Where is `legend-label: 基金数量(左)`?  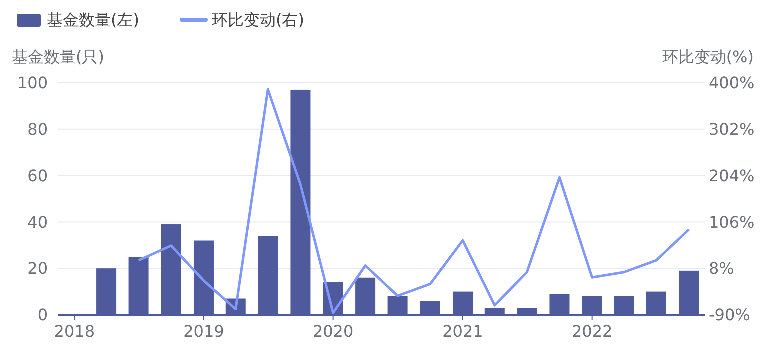 legend-label: 基金数量(左) is located at coordinates (93, 20).